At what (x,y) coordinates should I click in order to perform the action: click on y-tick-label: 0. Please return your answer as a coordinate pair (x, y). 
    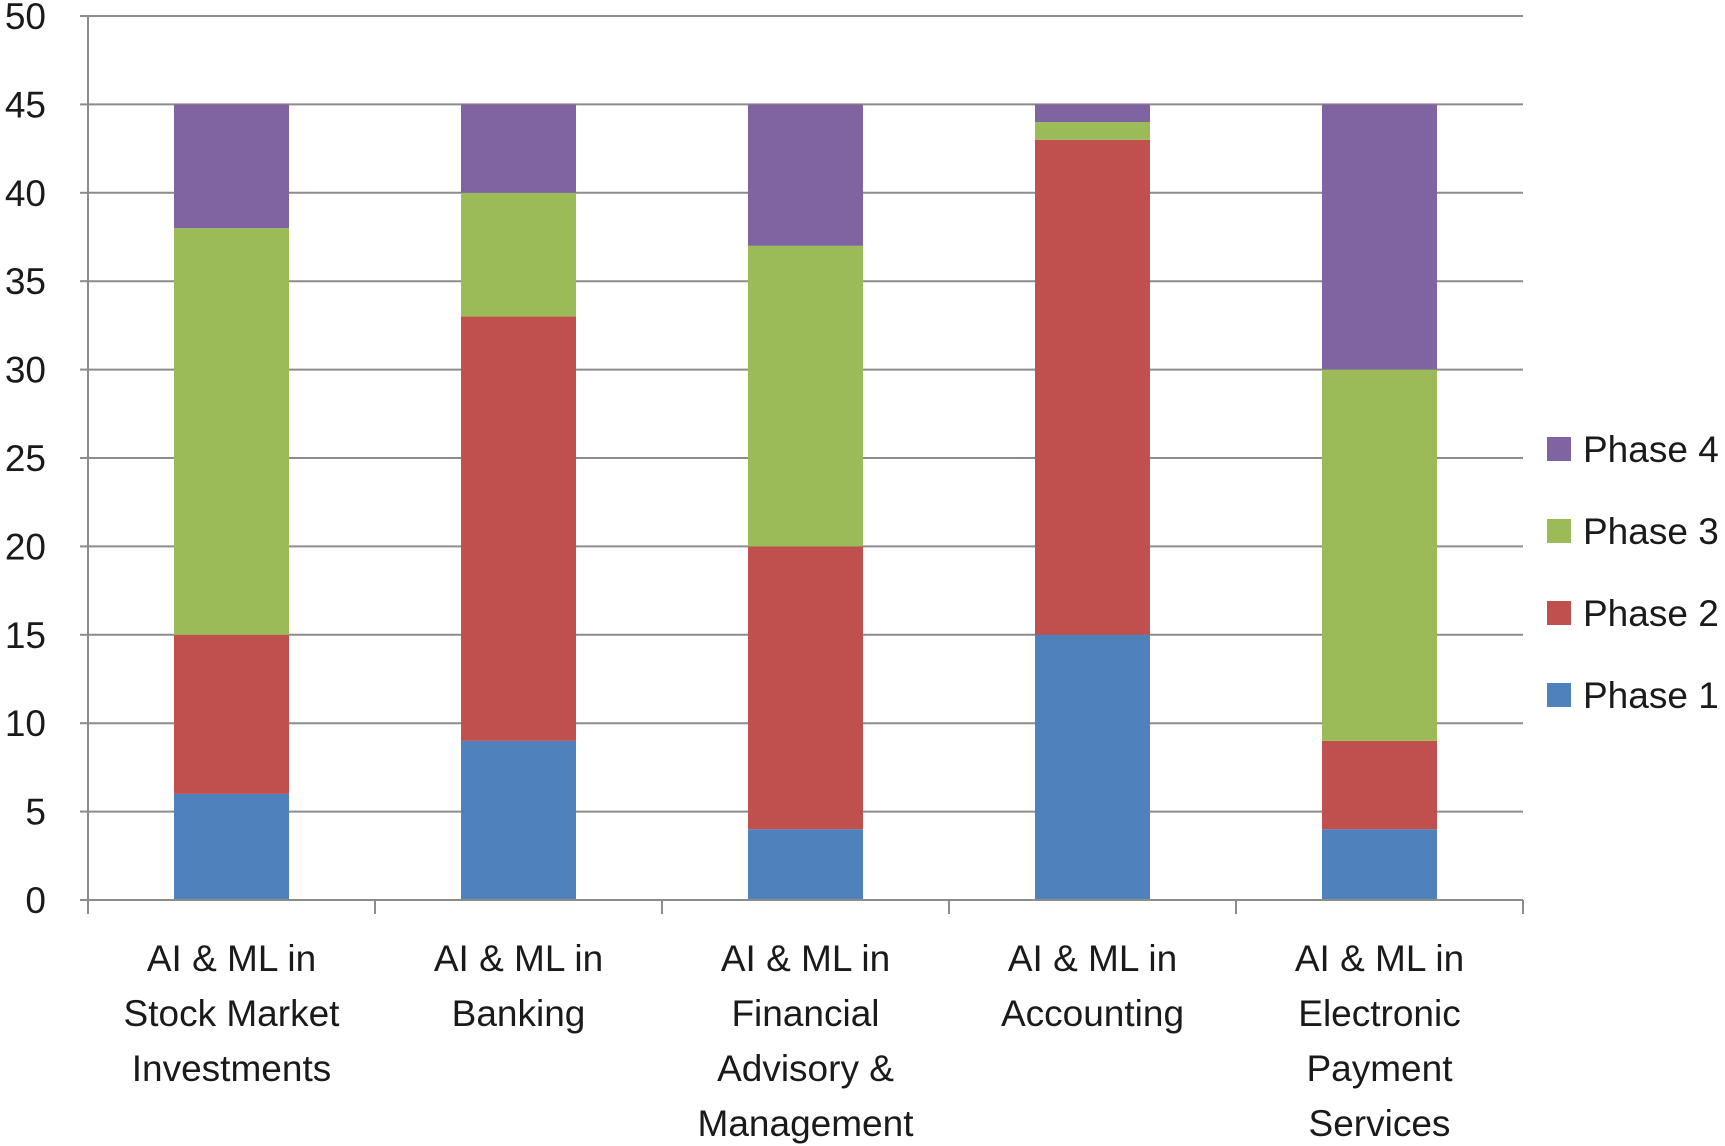
    Looking at the image, I should click on (35, 900).